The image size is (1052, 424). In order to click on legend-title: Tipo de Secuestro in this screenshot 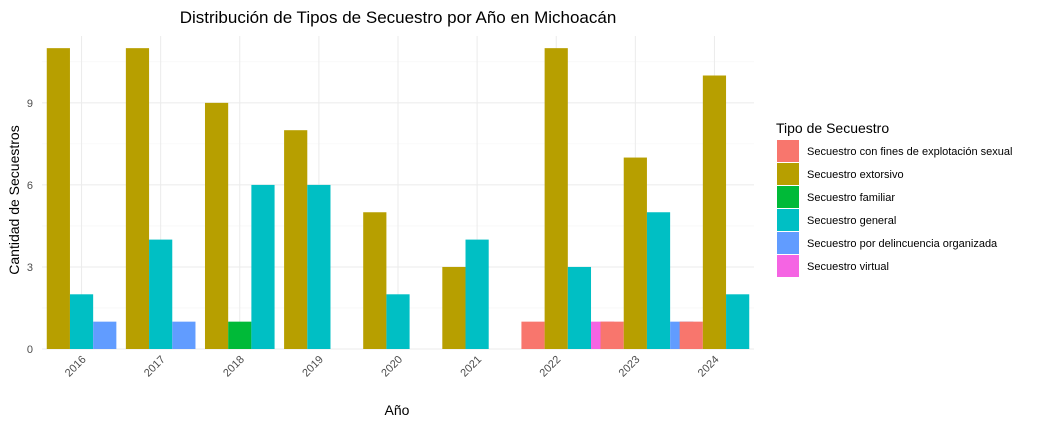, I will do `click(832, 128)`.